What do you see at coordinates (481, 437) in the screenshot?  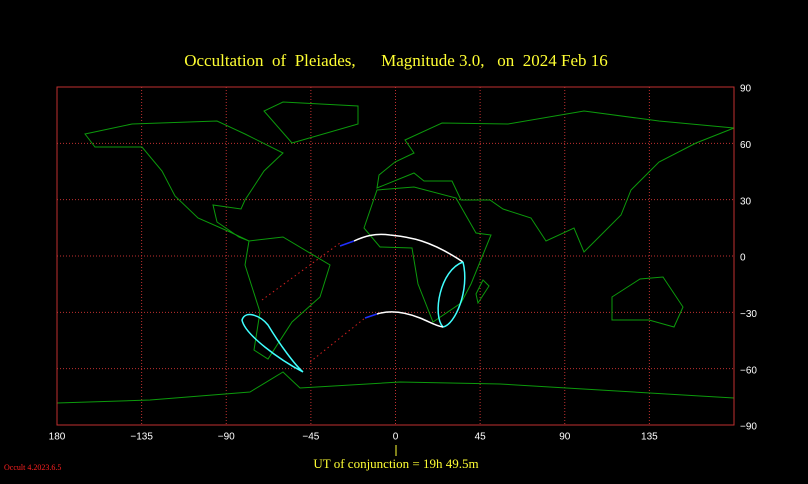 I see `lon-tick-label: 45` at bounding box center [481, 437].